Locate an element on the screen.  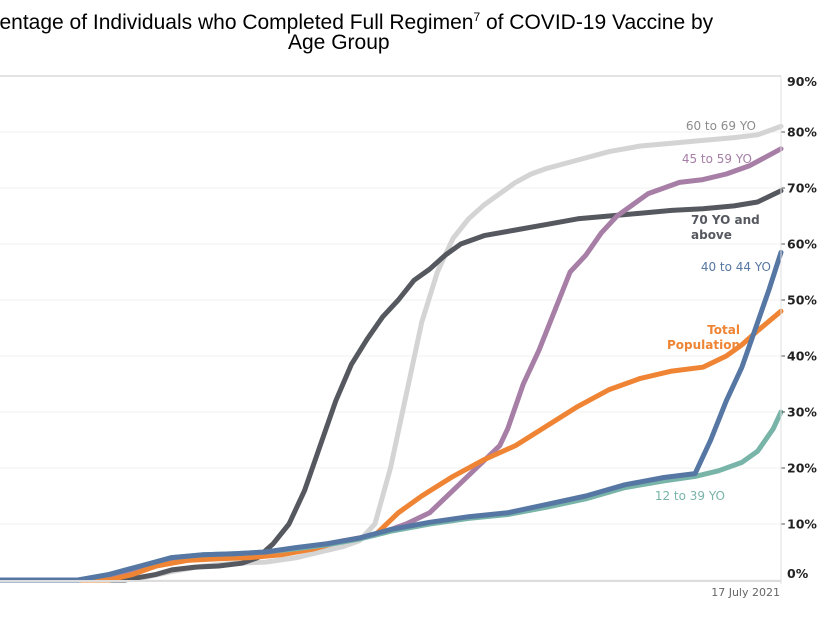
title-suffix: of COVID-19 Vaccine by is located at coordinates (597, 22).